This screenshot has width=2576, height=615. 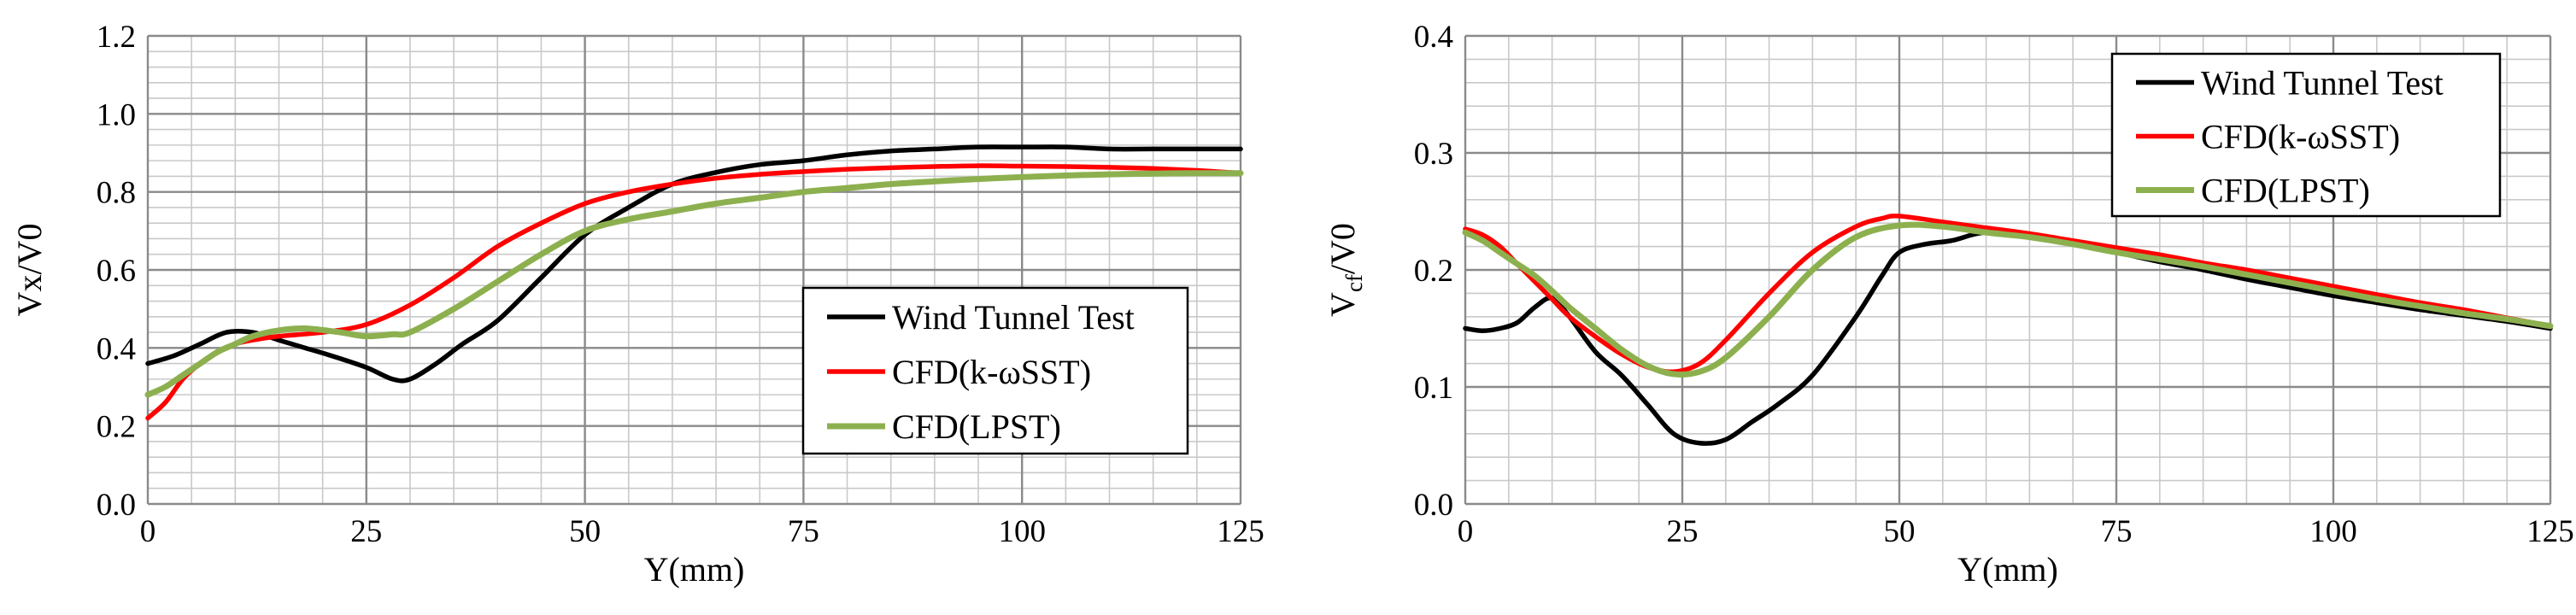 I want to click on series-line-cfd-lpst, so click(x=2008, y=299).